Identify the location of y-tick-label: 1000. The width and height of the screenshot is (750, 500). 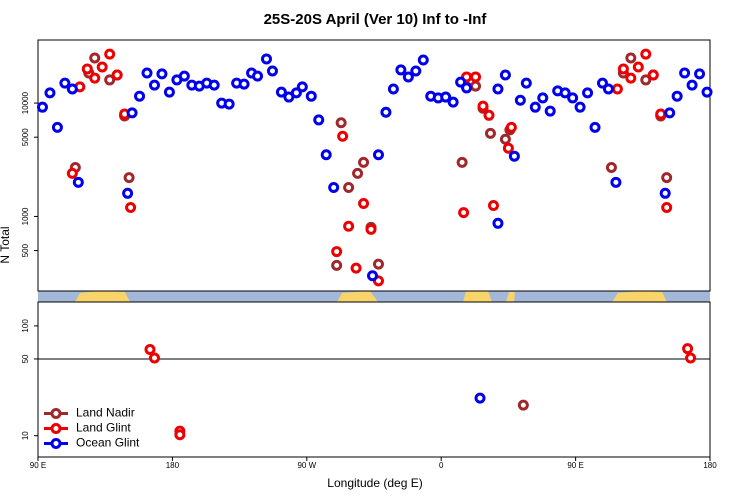
(25, 216).